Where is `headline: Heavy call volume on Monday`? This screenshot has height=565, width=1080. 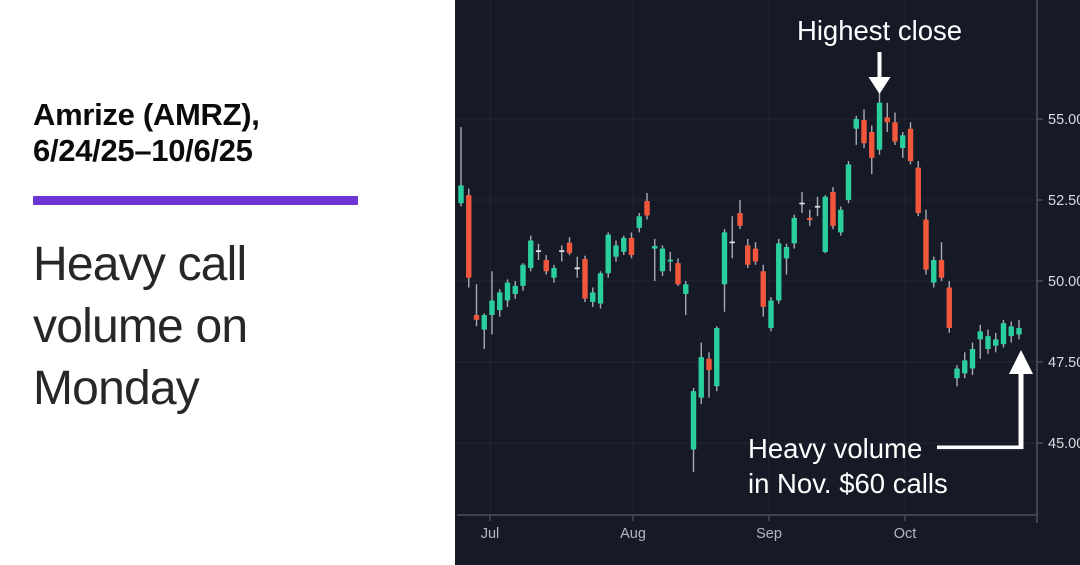
headline: Heavy call volume on Monday is located at coordinates (140, 326).